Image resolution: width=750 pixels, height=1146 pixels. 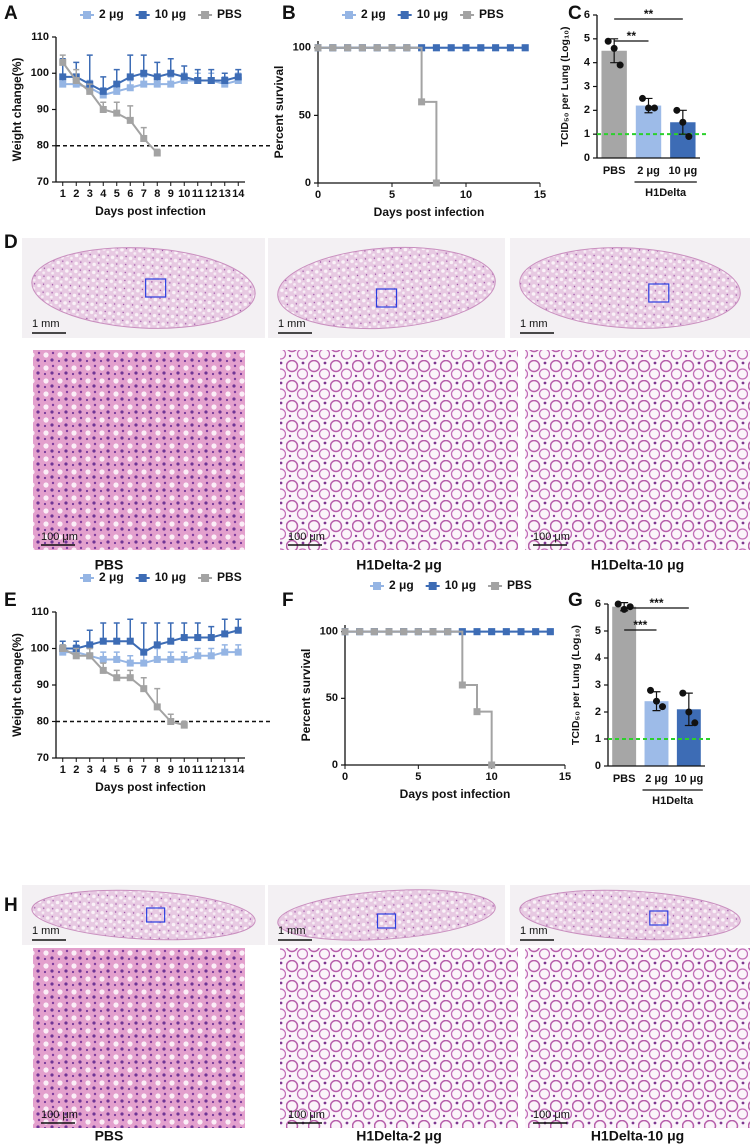 What do you see at coordinates (11, 905) in the screenshot?
I see `panel-letter: H` at bounding box center [11, 905].